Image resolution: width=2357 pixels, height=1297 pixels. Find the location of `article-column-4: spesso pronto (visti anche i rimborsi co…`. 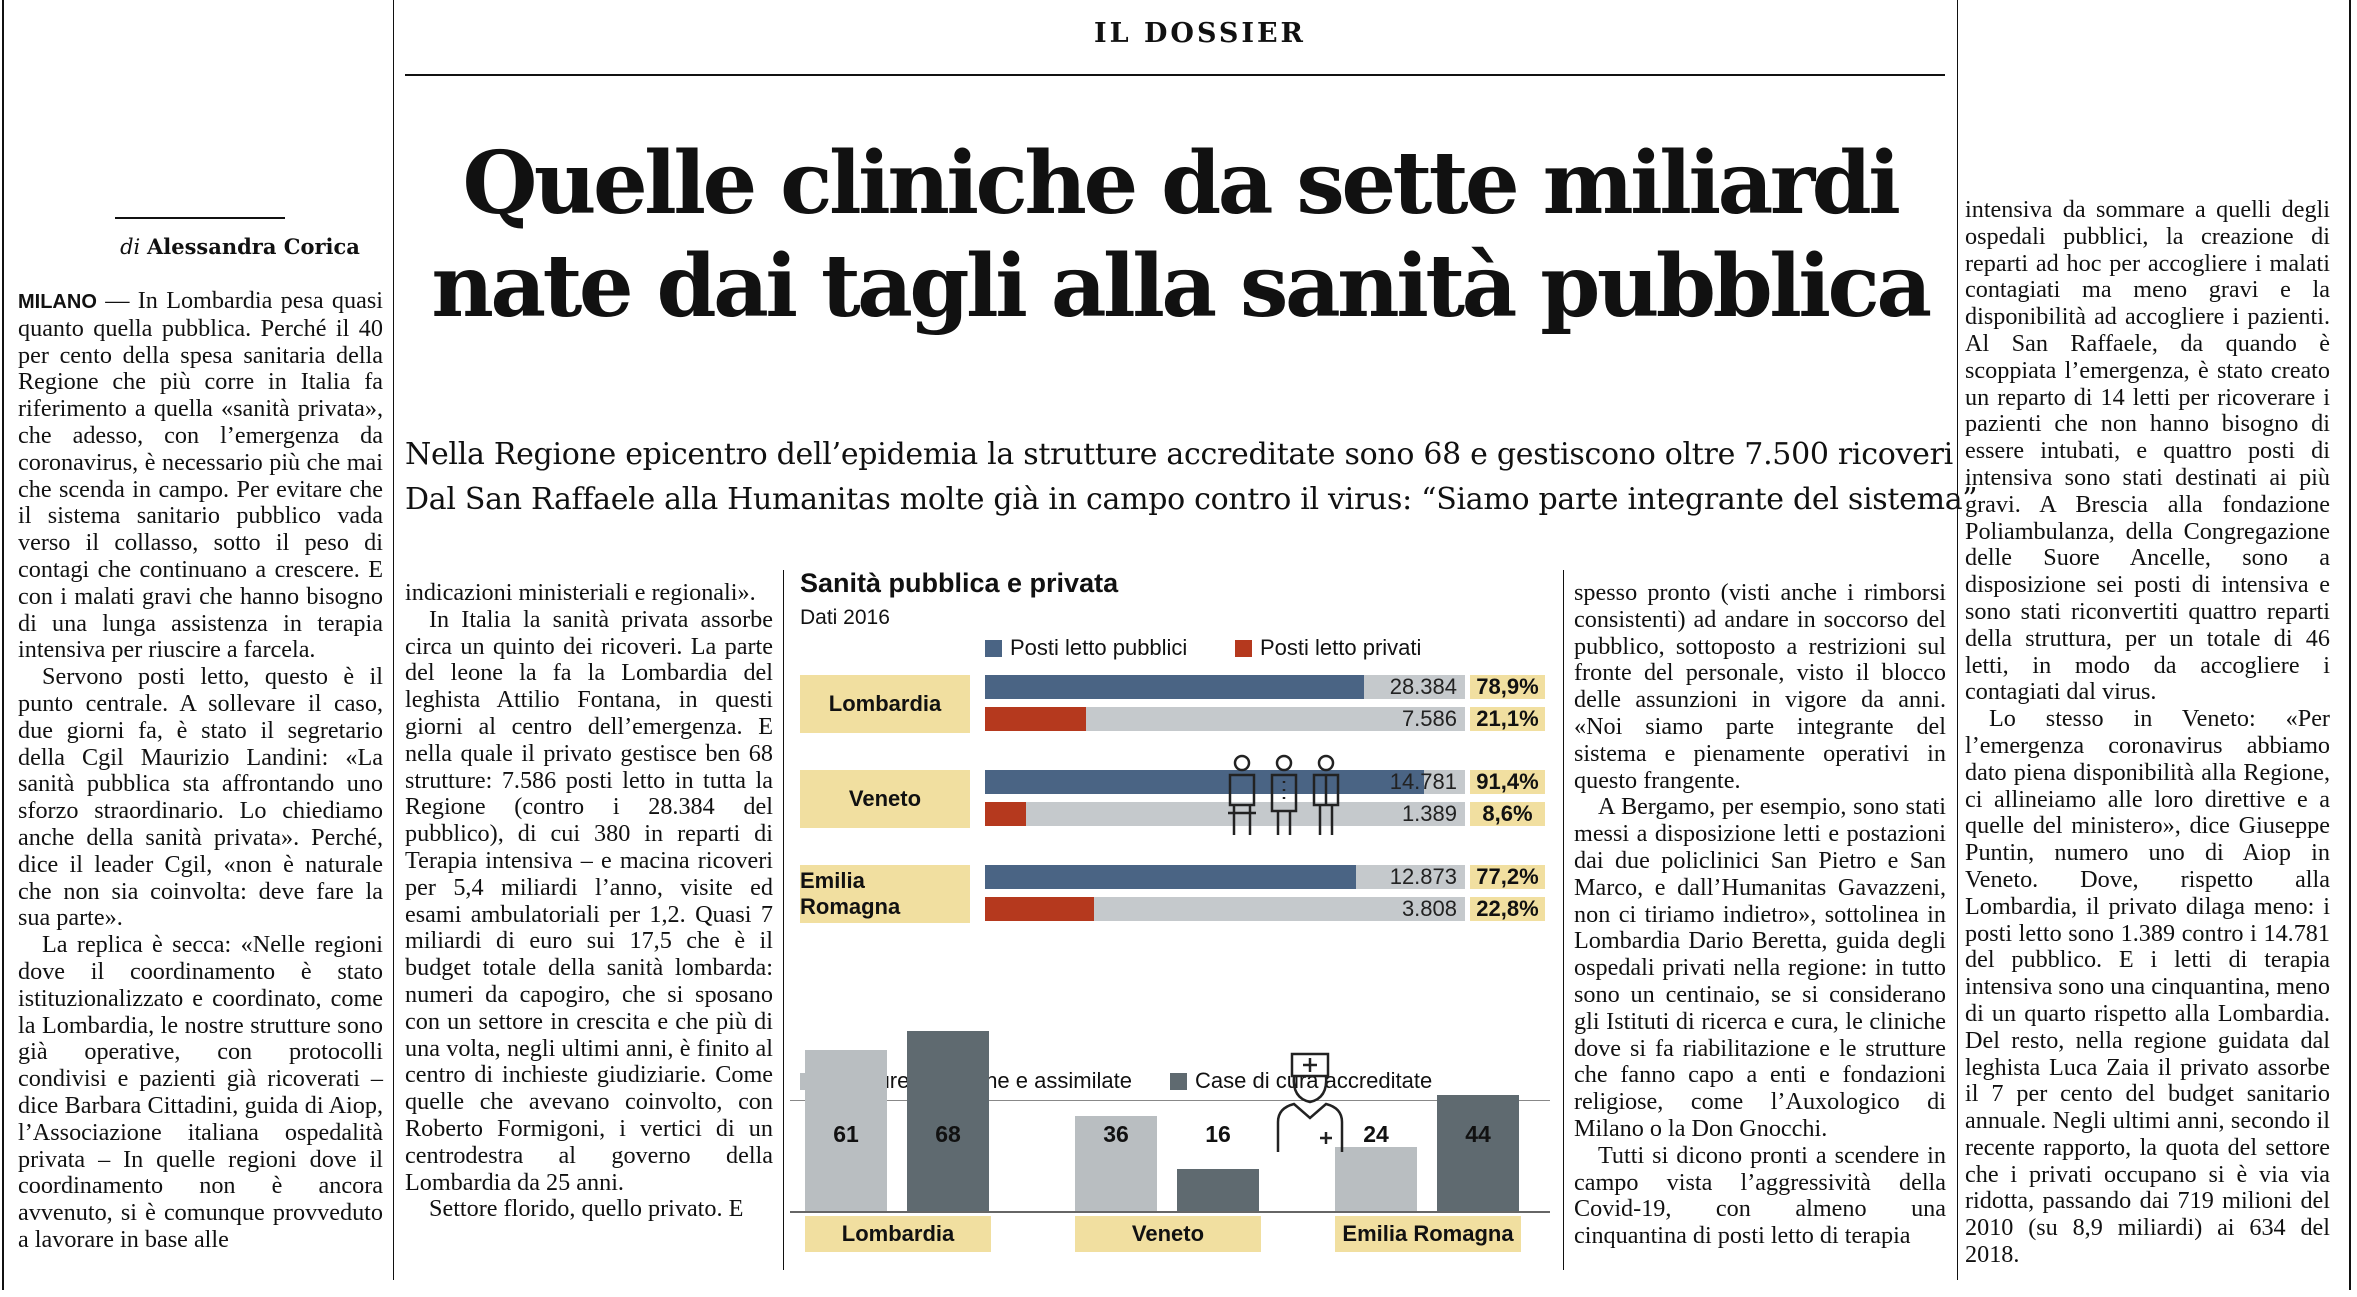

article-column-4: spesso pronto (visti anche i rimborsi co… is located at coordinates (1760, 914).